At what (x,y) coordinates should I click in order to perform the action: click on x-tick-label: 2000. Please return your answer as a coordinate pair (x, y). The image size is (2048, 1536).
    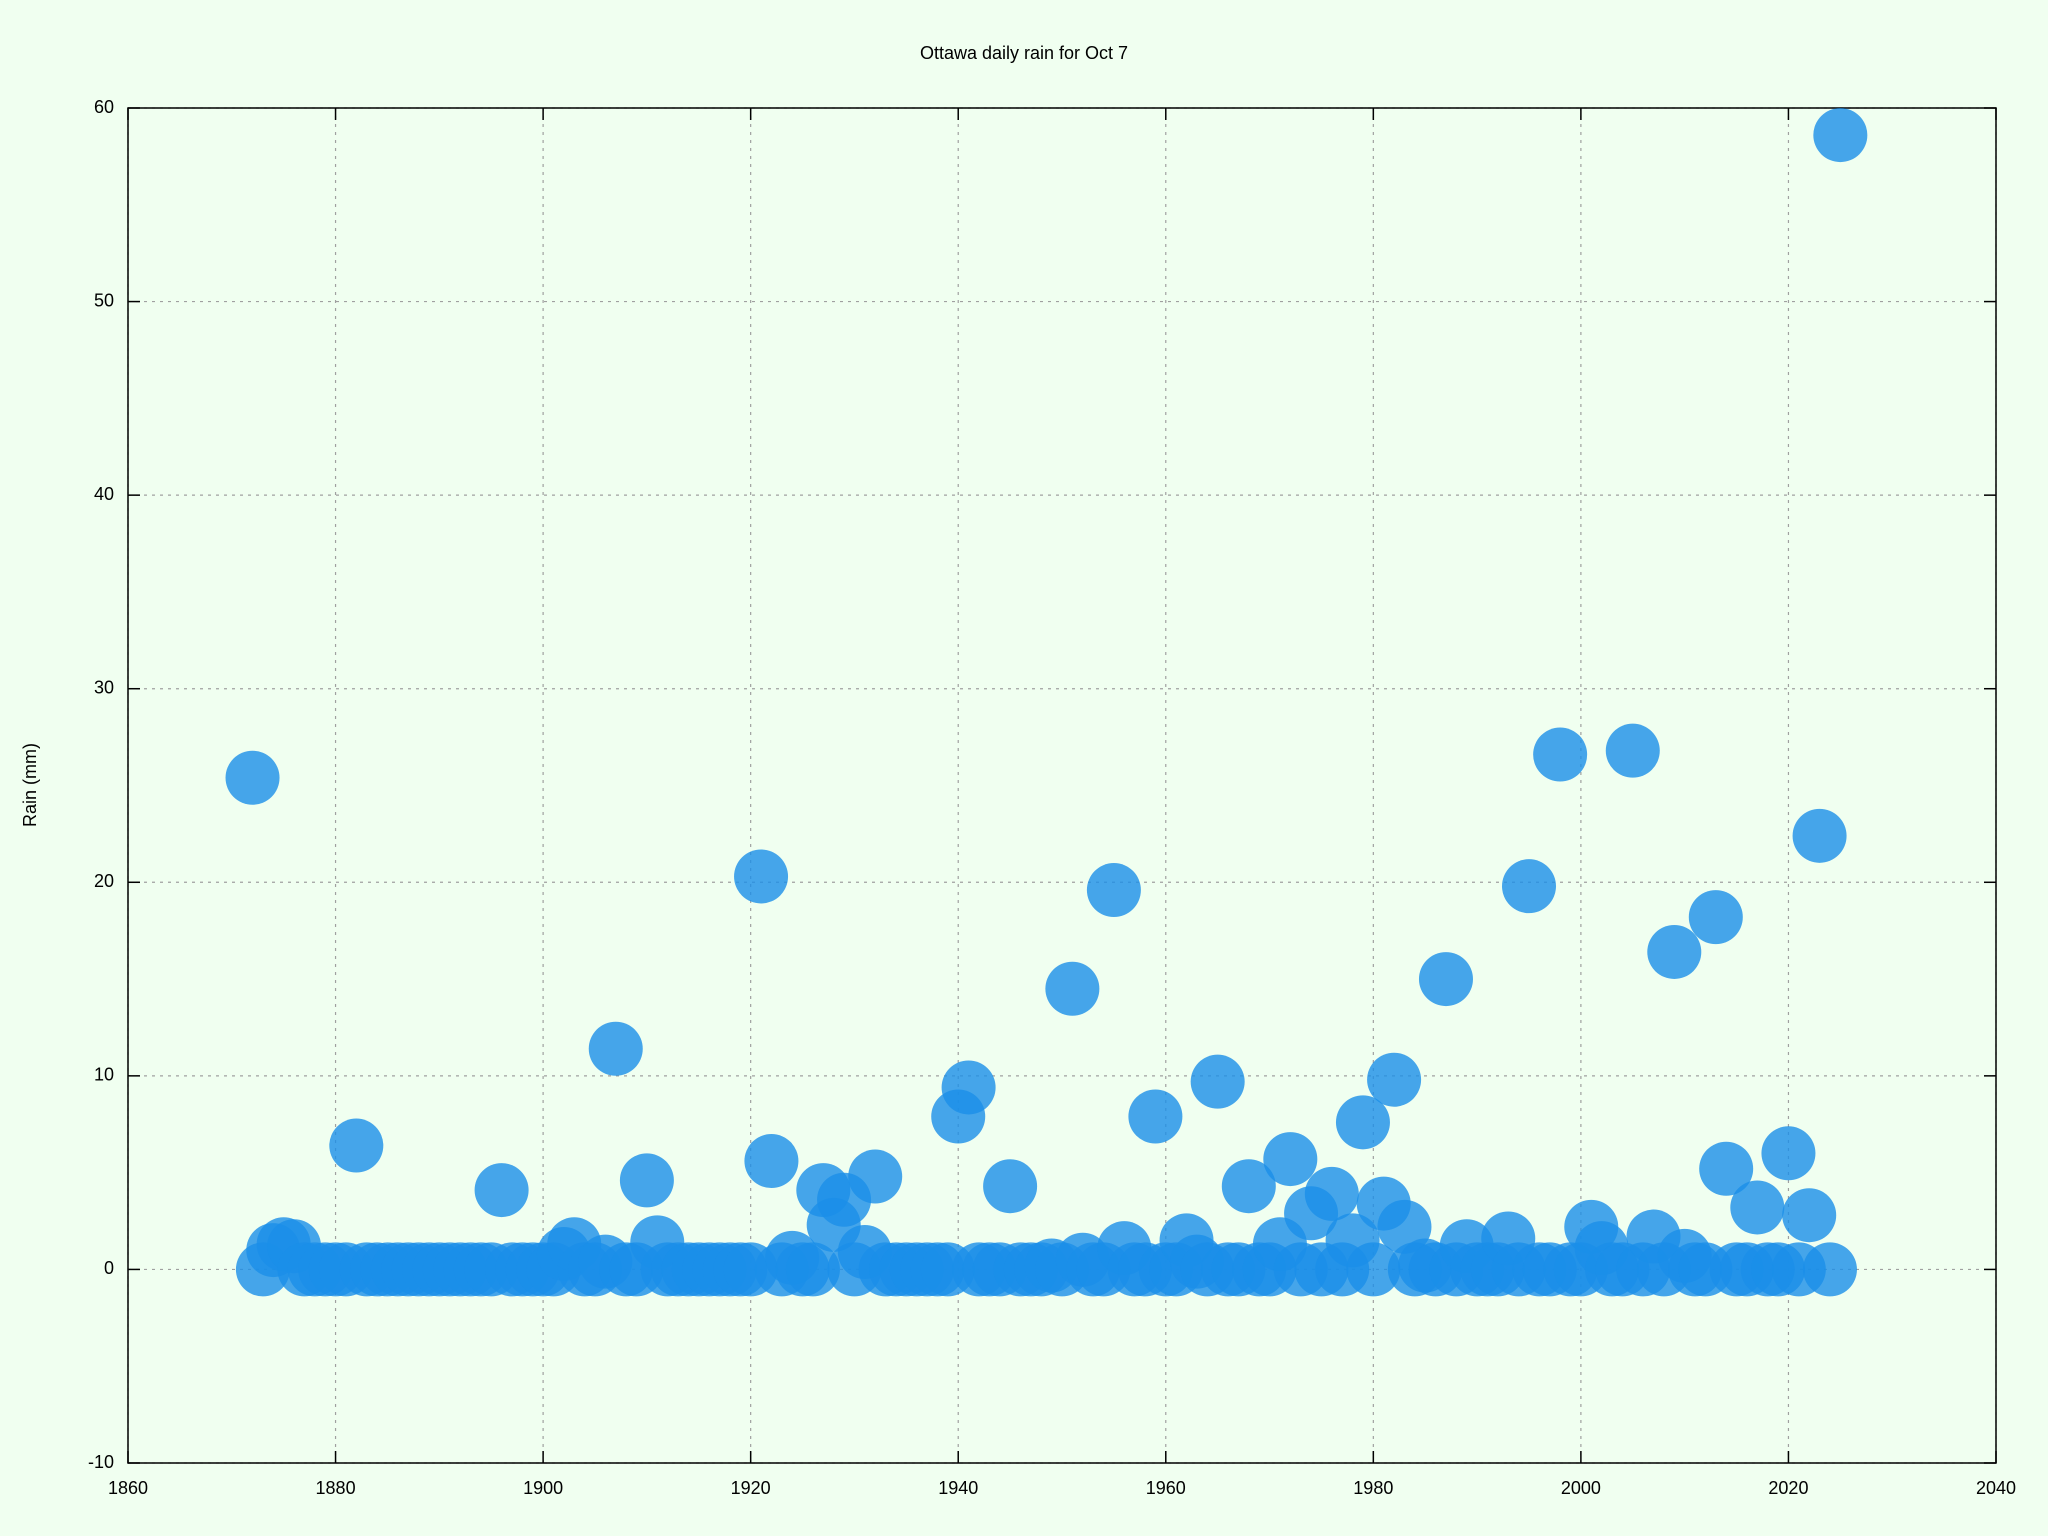
    Looking at the image, I should click on (1581, 1488).